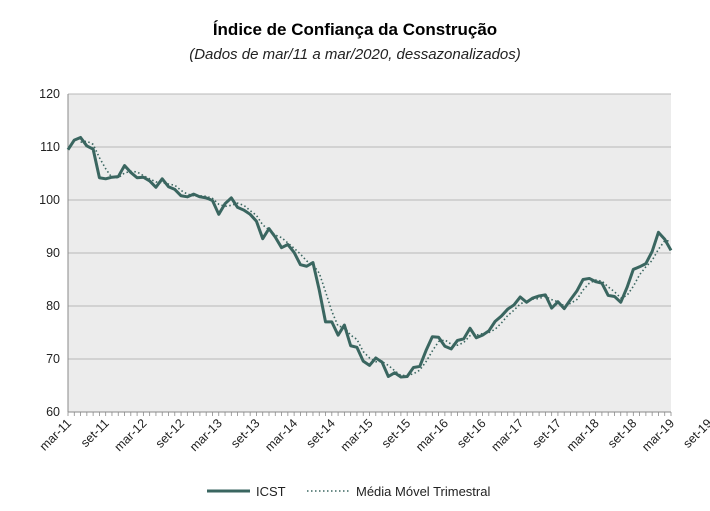  Describe the element at coordinates (622, 433) in the screenshot. I see `x-tick-label: set-18` at that location.